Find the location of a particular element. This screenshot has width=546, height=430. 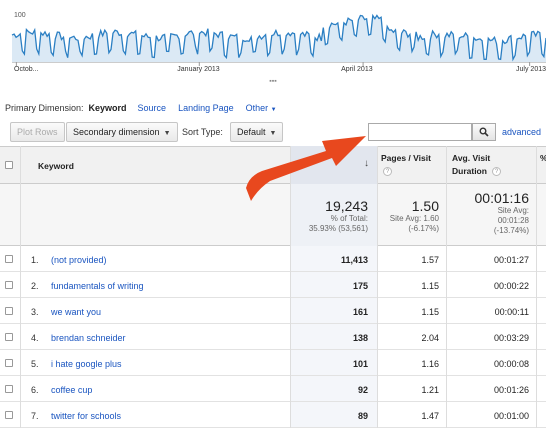

dimension-other-dropdown: Other ▼ is located at coordinates (261, 108).